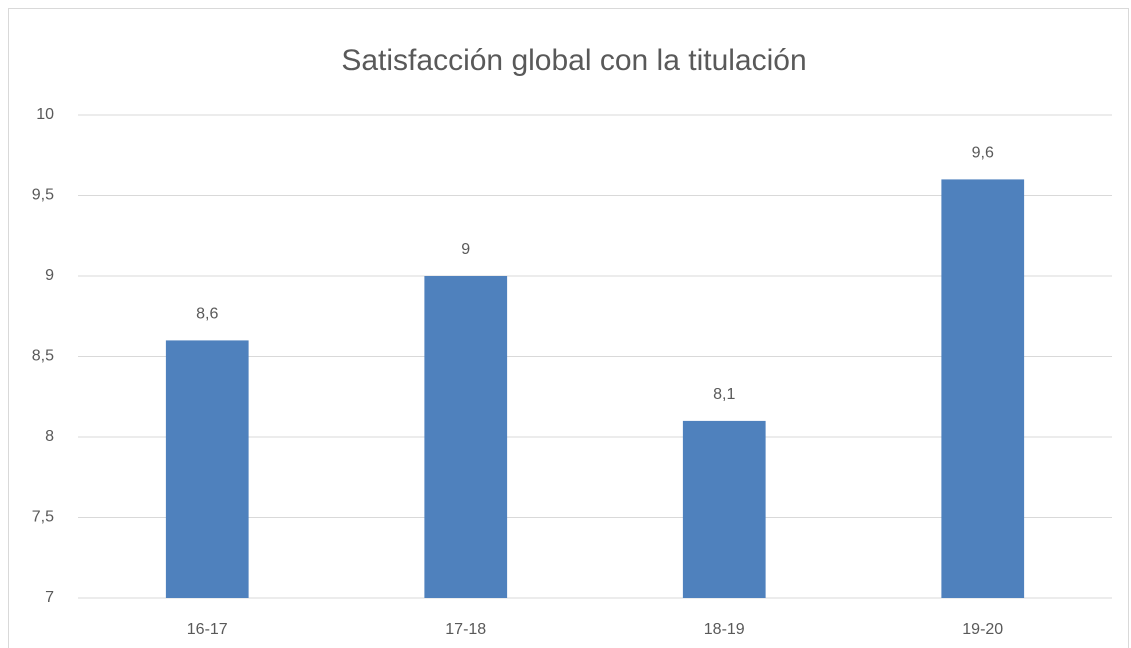 This screenshot has height=648, width=1131. Describe the element at coordinates (43, 517) in the screenshot. I see `y-tick-label: 7,5` at that location.